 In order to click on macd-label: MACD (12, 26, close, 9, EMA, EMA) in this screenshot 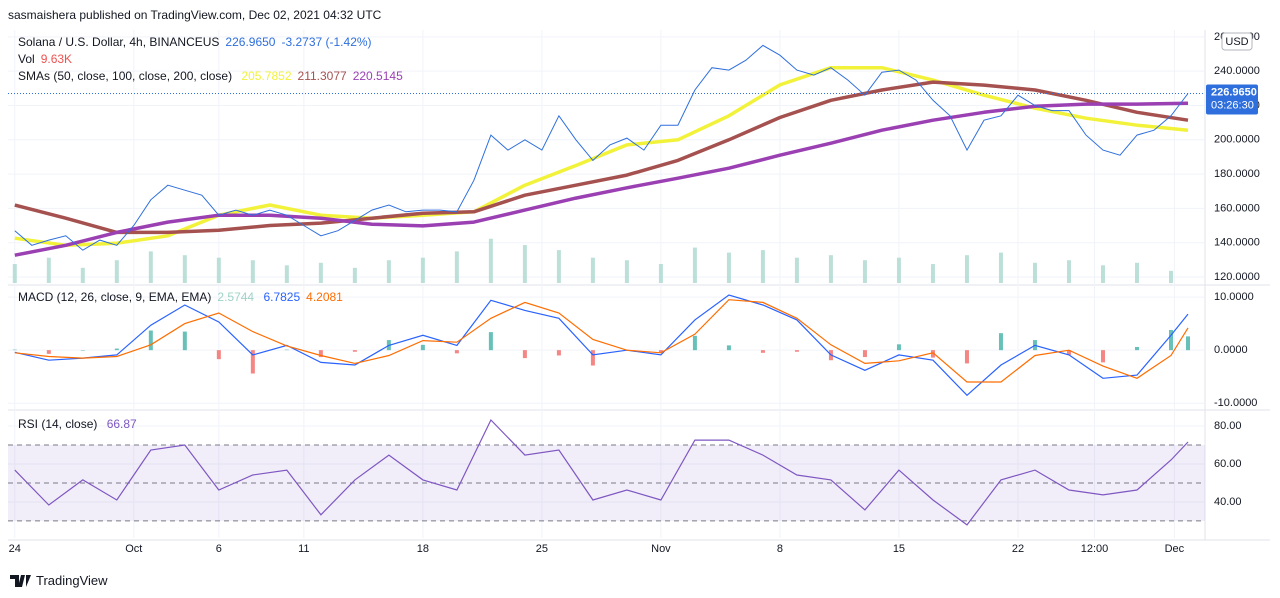, I will do `click(115, 297)`.